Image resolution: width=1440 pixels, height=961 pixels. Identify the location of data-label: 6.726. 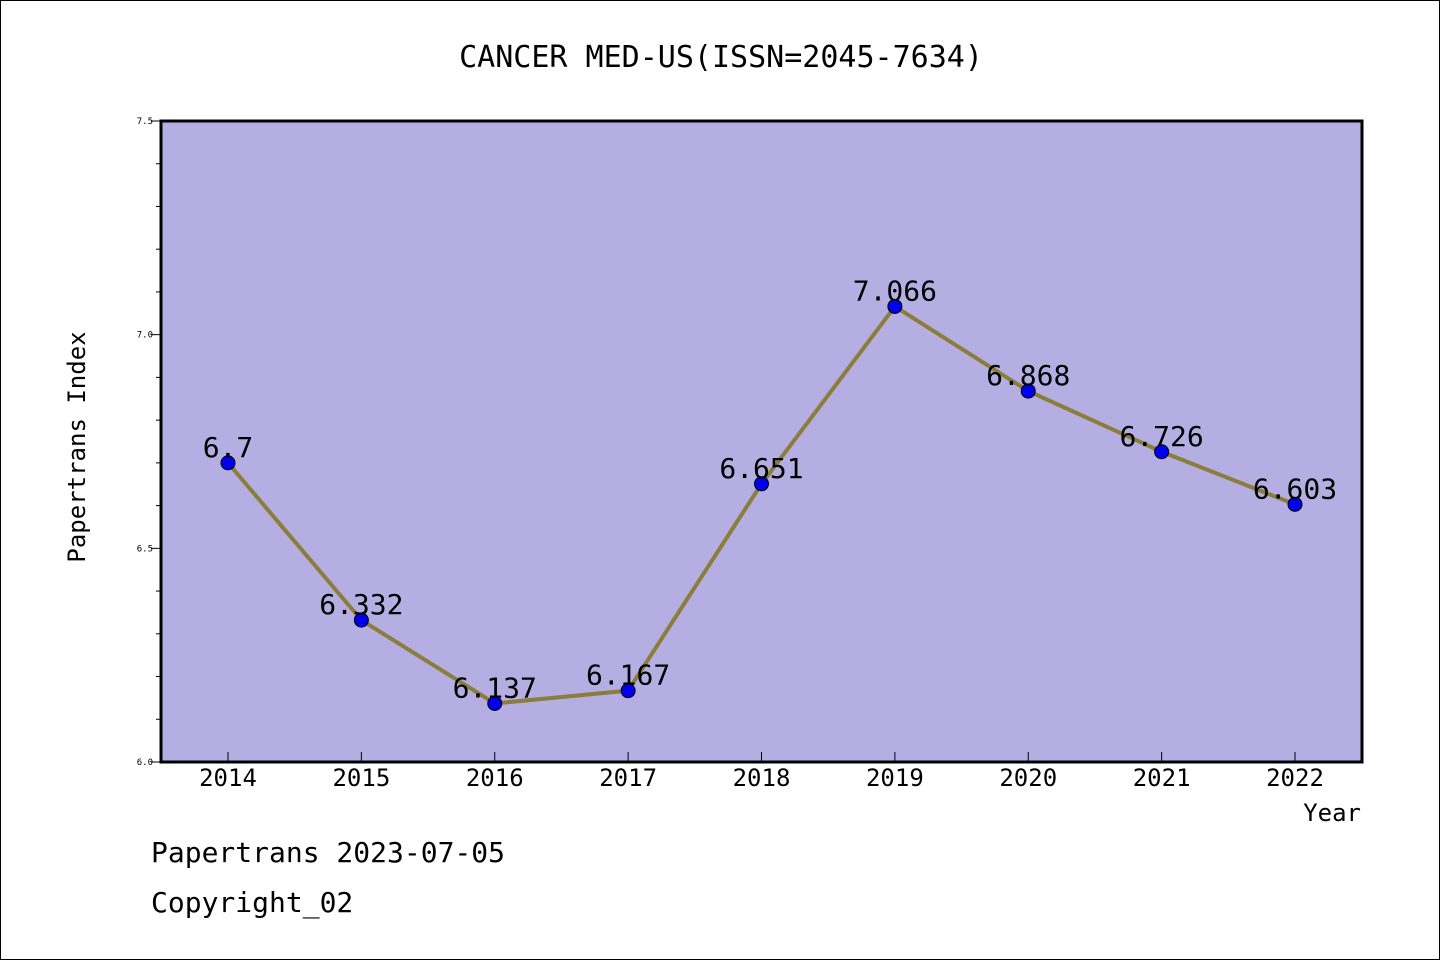
(1161, 436).